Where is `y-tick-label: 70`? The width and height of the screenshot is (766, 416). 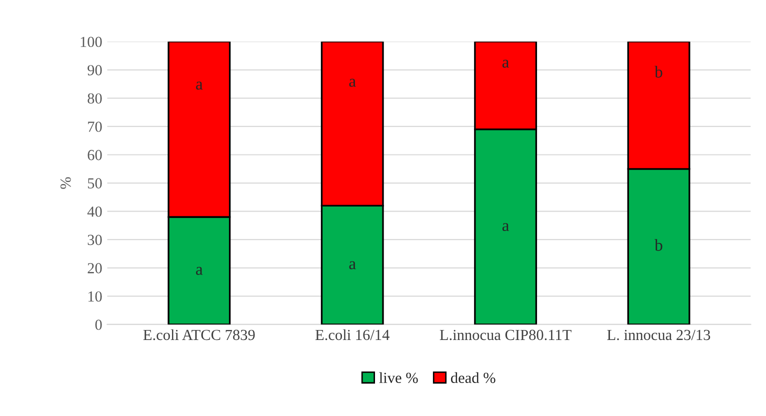 y-tick-label: 70 is located at coordinates (95, 127).